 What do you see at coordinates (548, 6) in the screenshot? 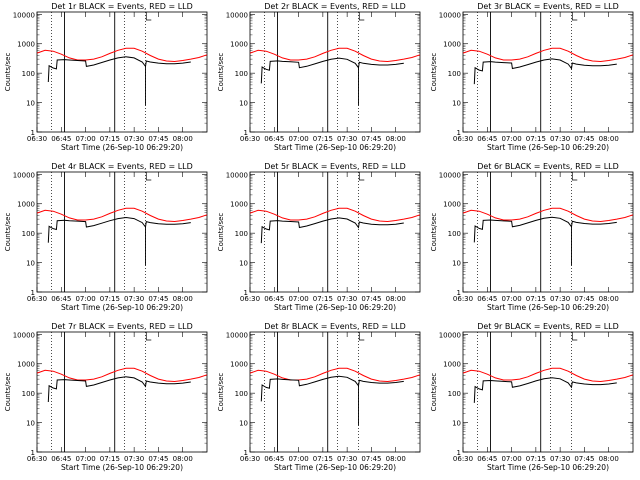
I see `panel-title: Det 3r BLACK = Events, RED = LLD` at bounding box center [548, 6].